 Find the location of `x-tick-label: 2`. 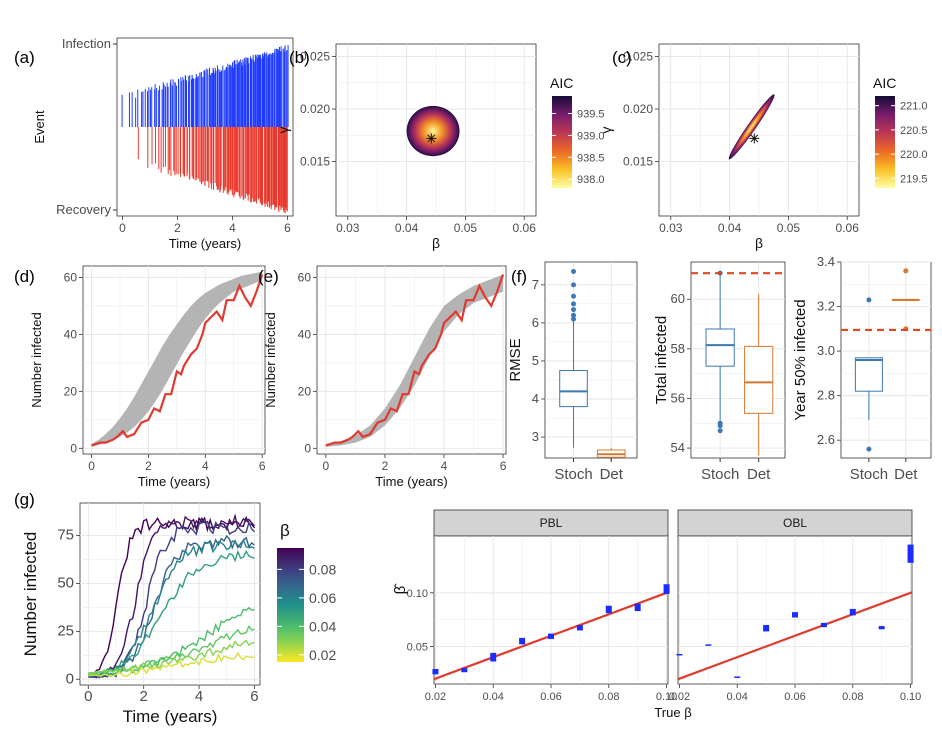

x-tick-label: 2 is located at coordinates (385, 466).